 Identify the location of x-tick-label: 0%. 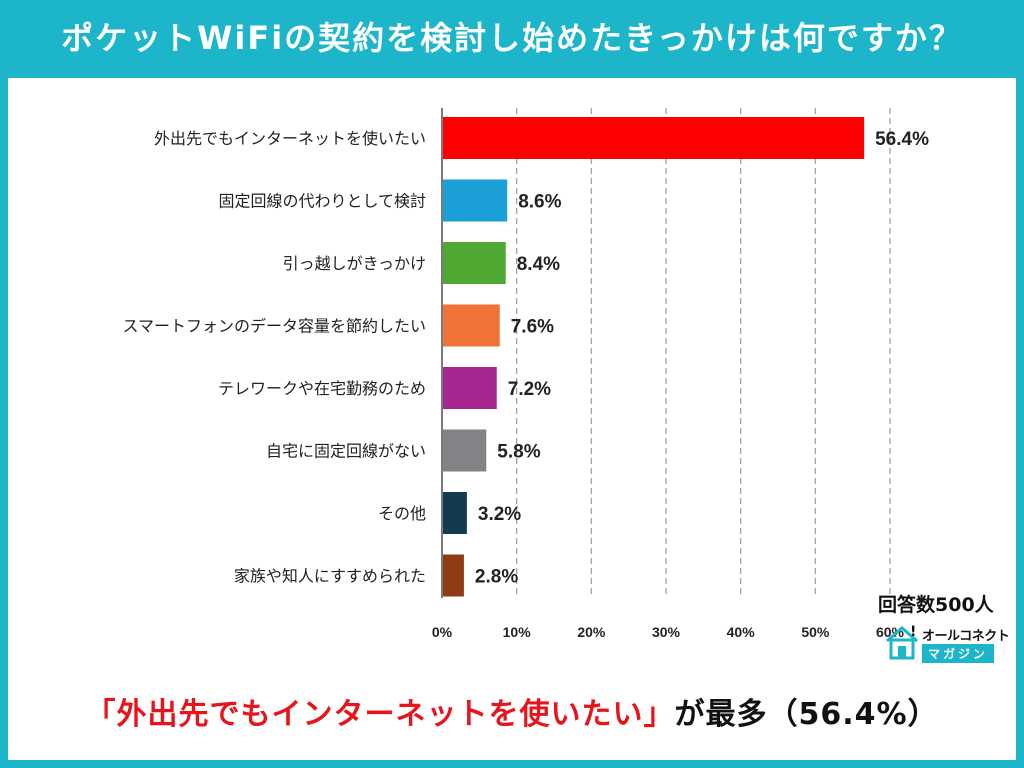
(442, 632).